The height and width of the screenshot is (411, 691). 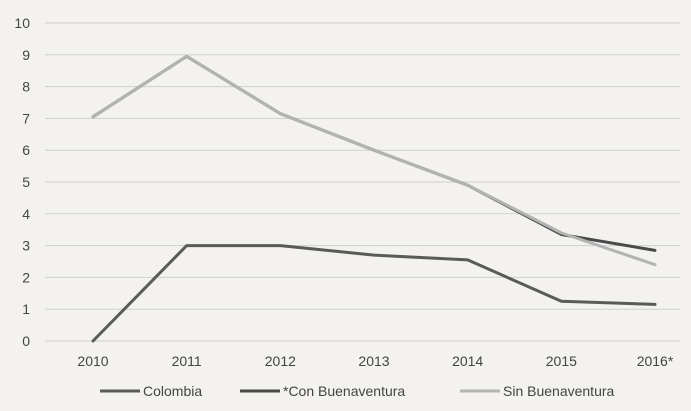 I want to click on y-axis-ticks: 0 1 2 3 4 5 6 7 8 9 10, so click(x=22, y=182).